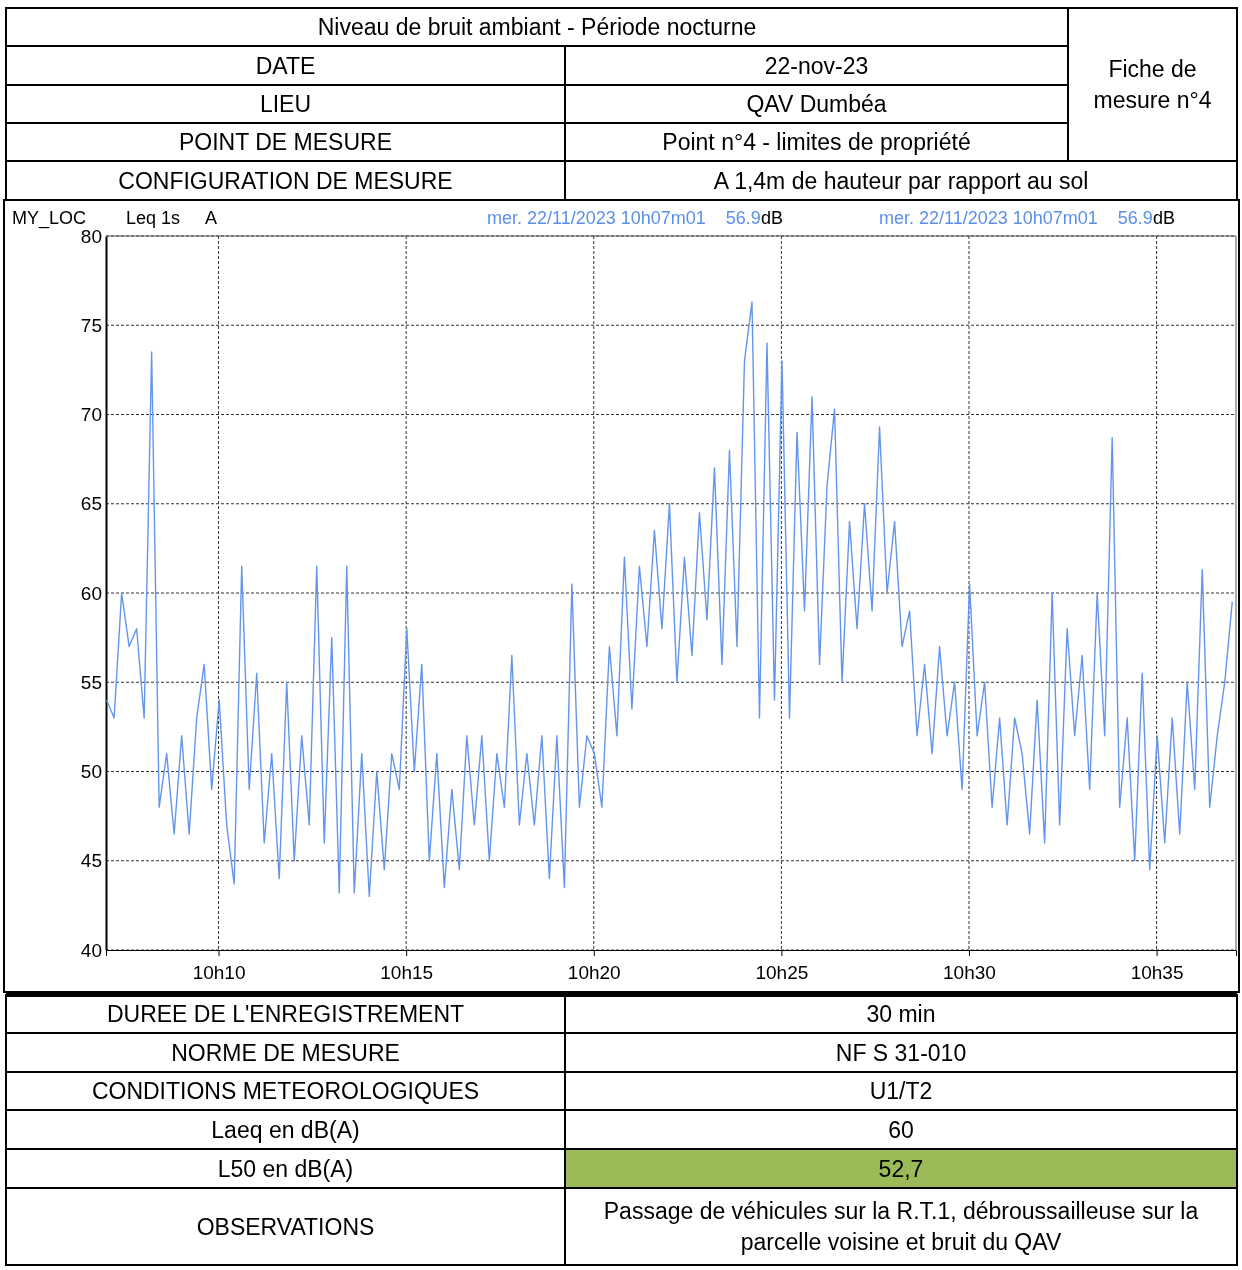 Image resolution: width=1242 pixels, height=1270 pixels. Describe the element at coordinates (901, 1091) in the screenshot. I see `text: U1/T2` at that location.